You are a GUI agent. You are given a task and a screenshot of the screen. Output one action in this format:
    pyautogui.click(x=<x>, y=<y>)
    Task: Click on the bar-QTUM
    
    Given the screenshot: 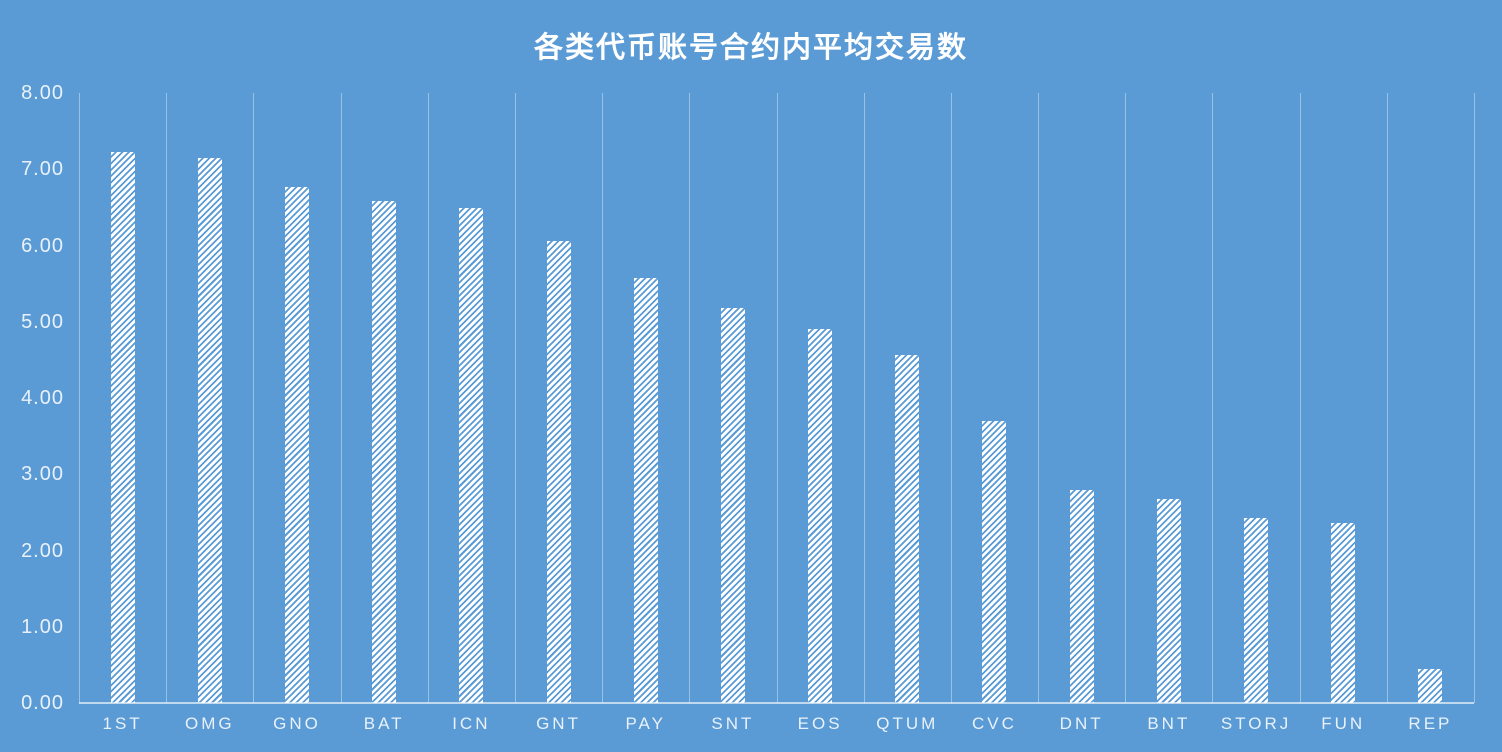 What is the action you would take?
    pyautogui.click(x=907, y=528)
    